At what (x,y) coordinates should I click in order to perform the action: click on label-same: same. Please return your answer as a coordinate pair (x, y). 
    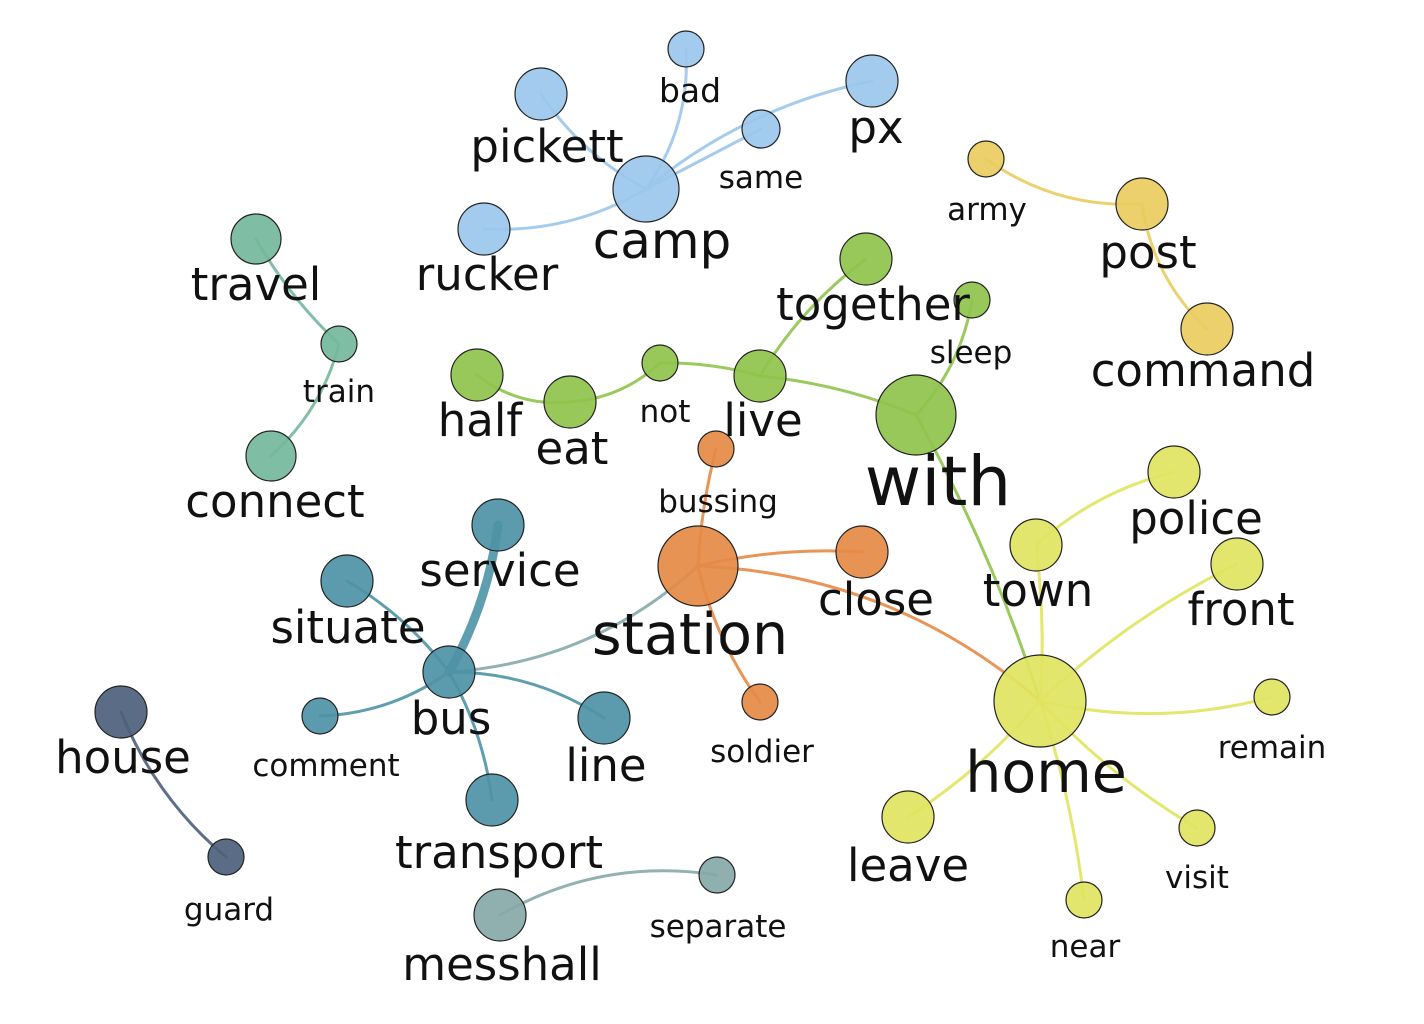
    Looking at the image, I should click on (761, 178).